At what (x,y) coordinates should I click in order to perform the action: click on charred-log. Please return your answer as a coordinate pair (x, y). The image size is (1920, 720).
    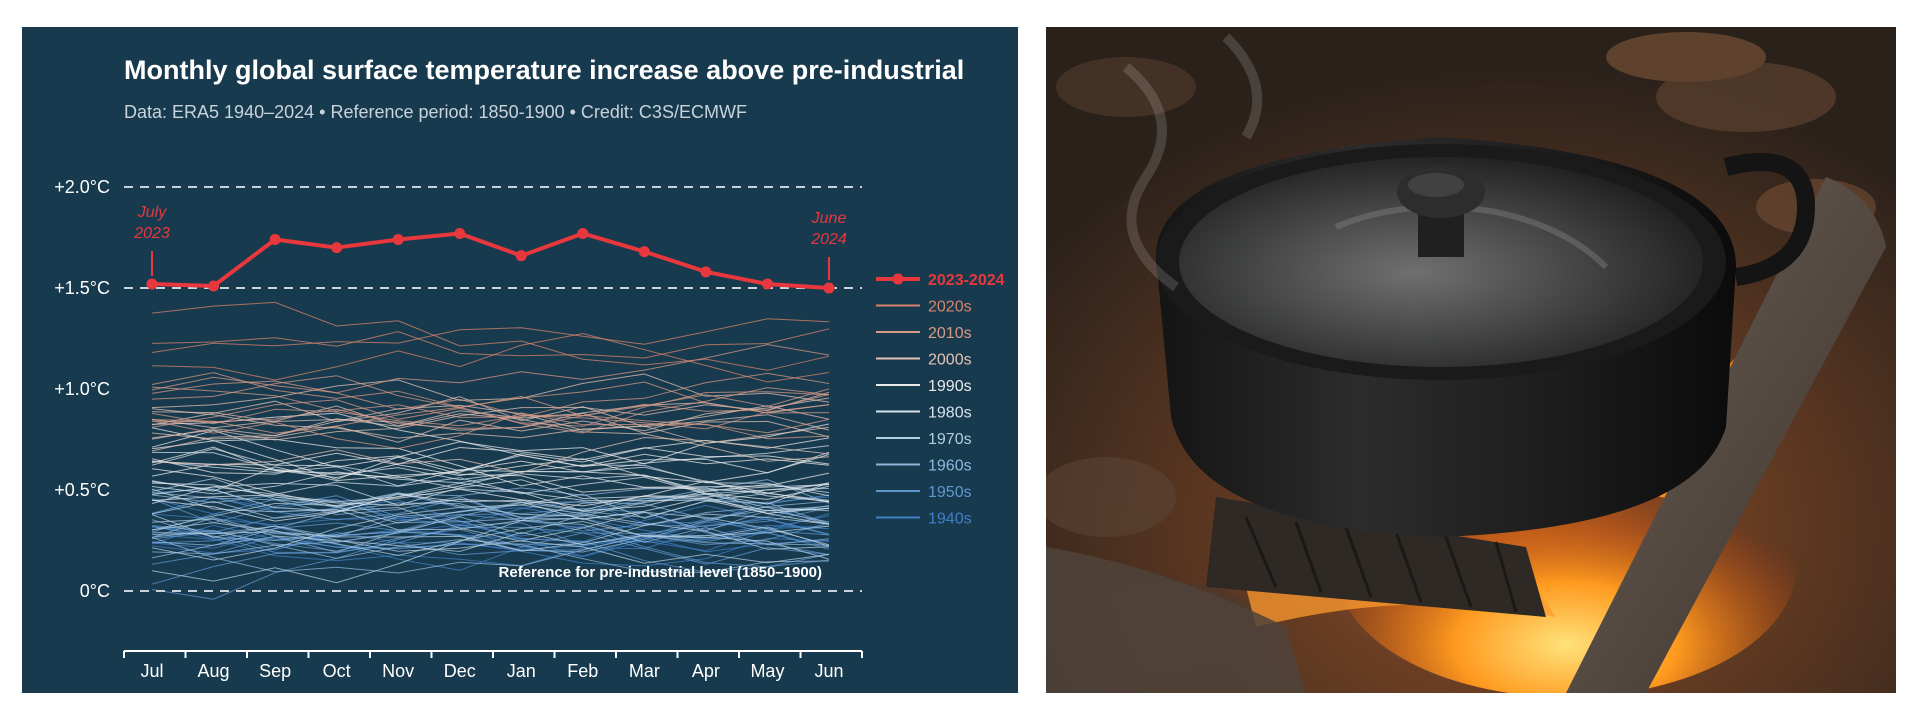
    Looking at the image, I should click on (1376, 557).